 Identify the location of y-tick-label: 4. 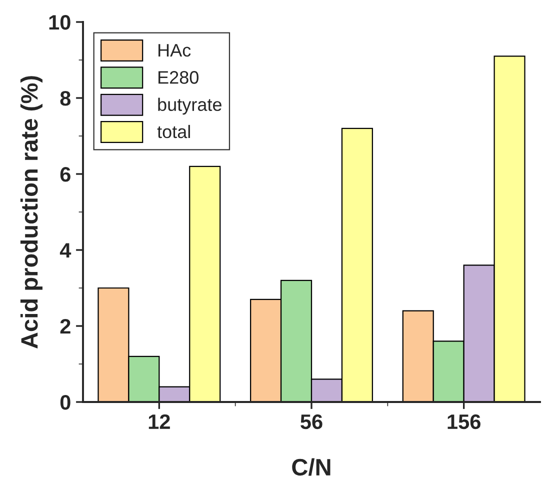
(66, 250).